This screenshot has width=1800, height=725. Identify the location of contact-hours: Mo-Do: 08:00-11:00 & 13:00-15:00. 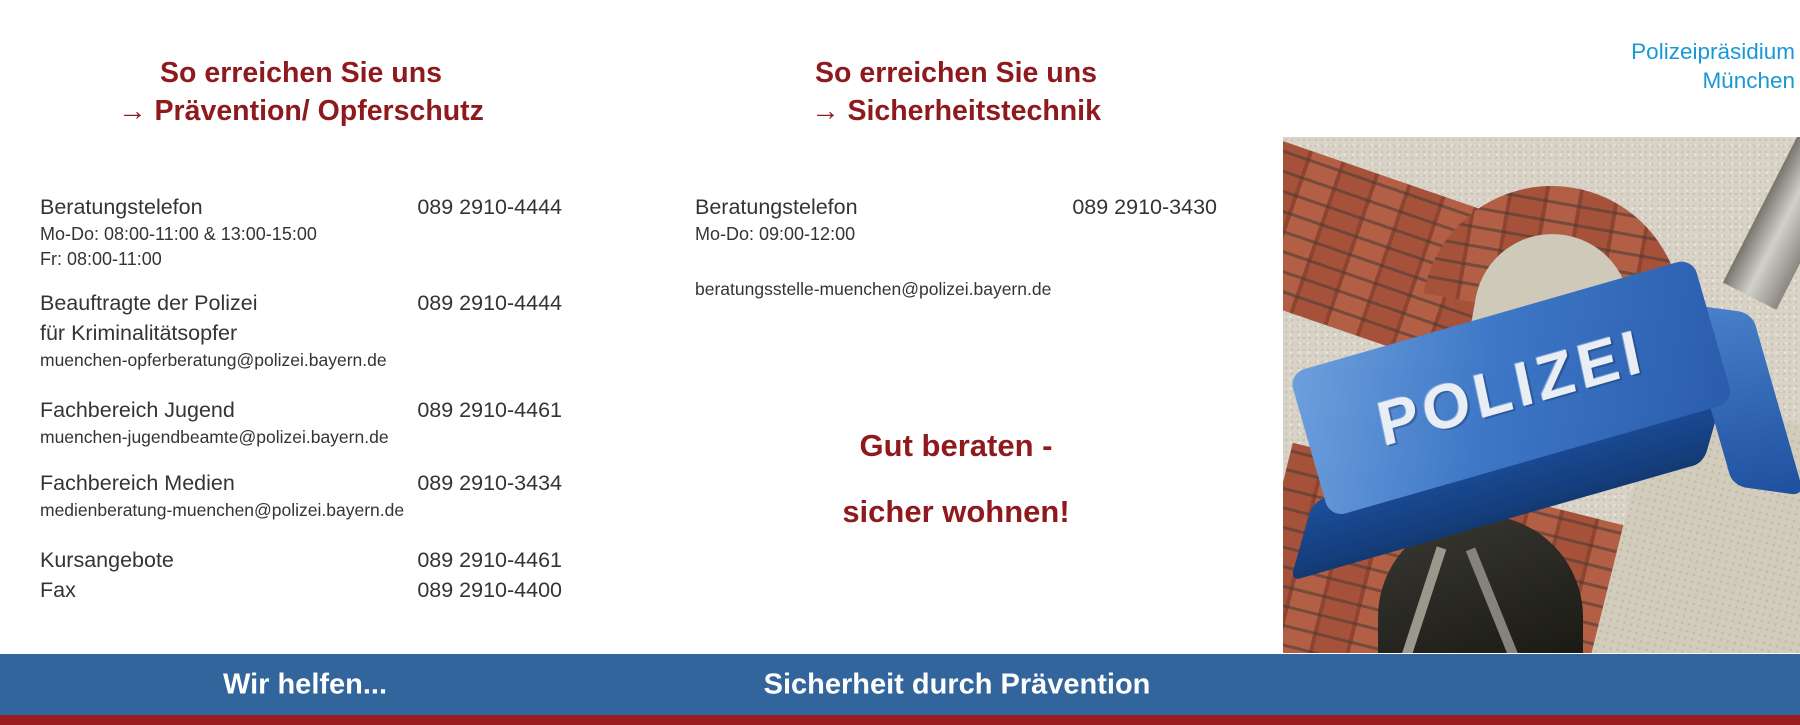
(178, 234).